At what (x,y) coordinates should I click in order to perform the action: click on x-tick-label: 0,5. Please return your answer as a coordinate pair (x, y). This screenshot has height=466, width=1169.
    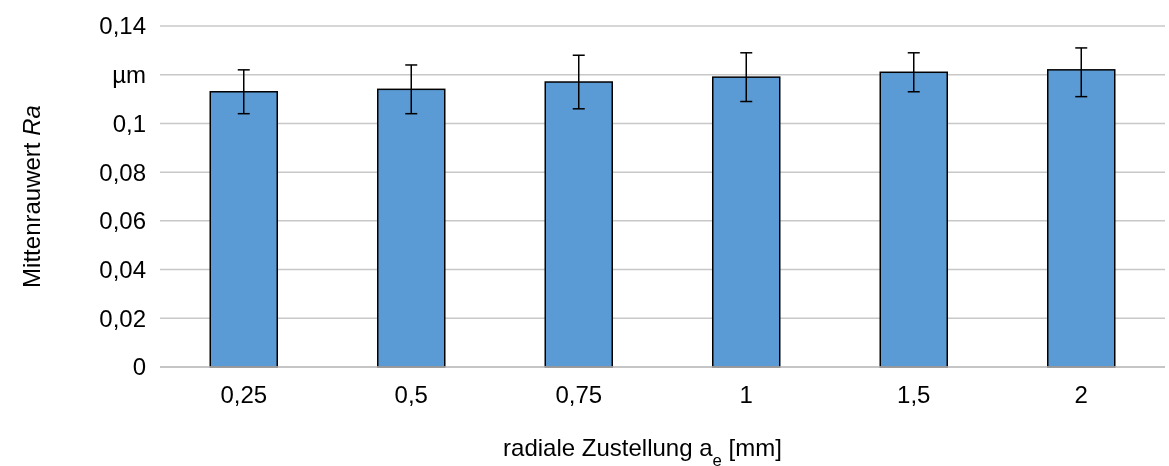
    Looking at the image, I should click on (411, 394).